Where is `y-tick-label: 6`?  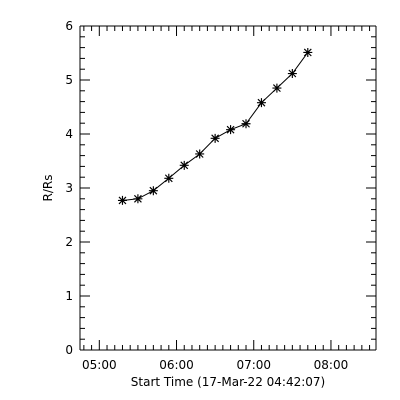
y-tick-label: 6 is located at coordinates (69, 26).